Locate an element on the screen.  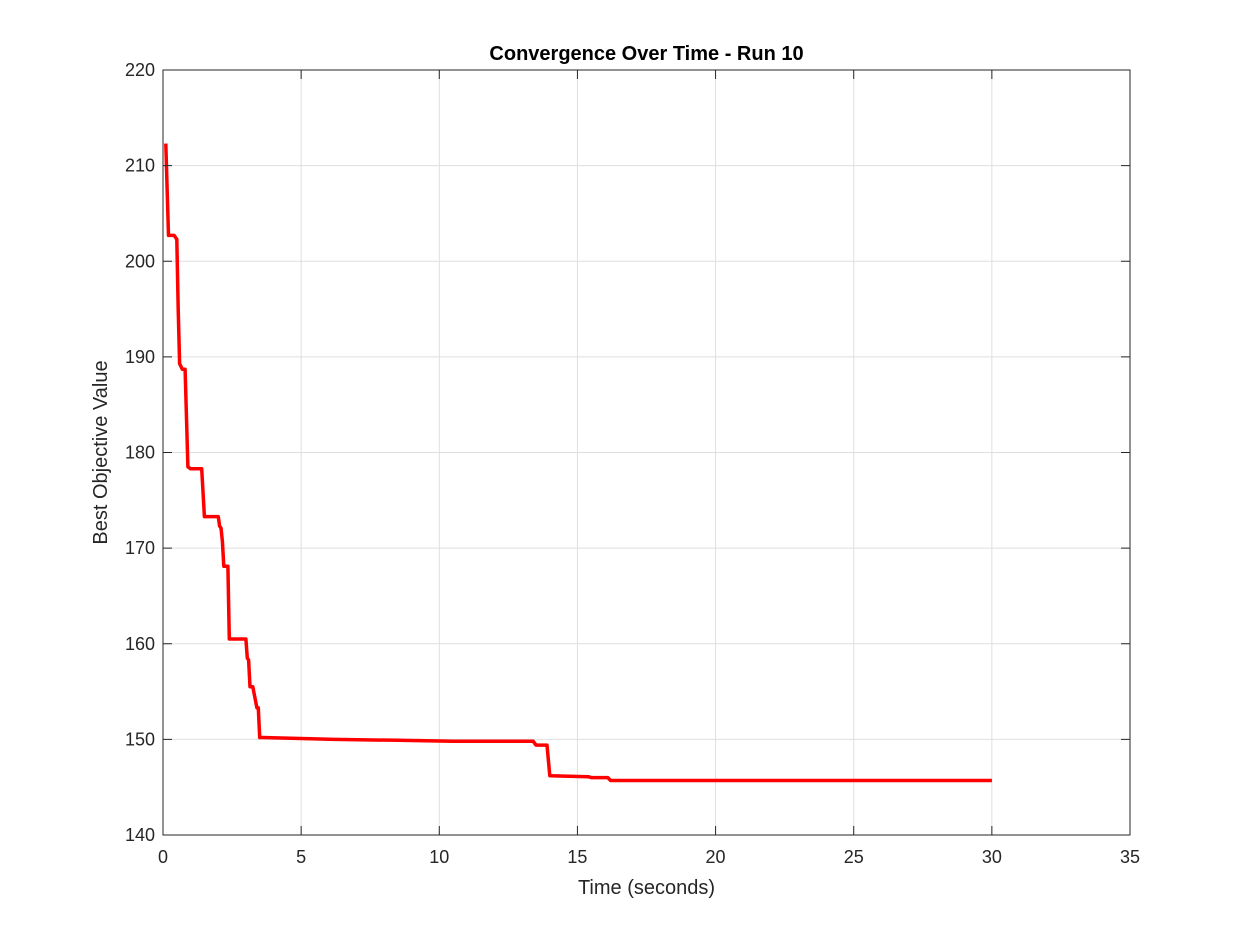
y-tick-label: 140 is located at coordinates (140, 835).